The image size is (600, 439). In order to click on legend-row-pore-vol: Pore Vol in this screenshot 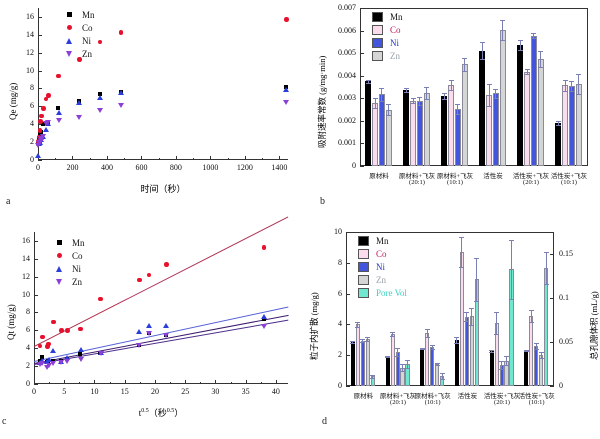, I will do `click(381, 292)`.